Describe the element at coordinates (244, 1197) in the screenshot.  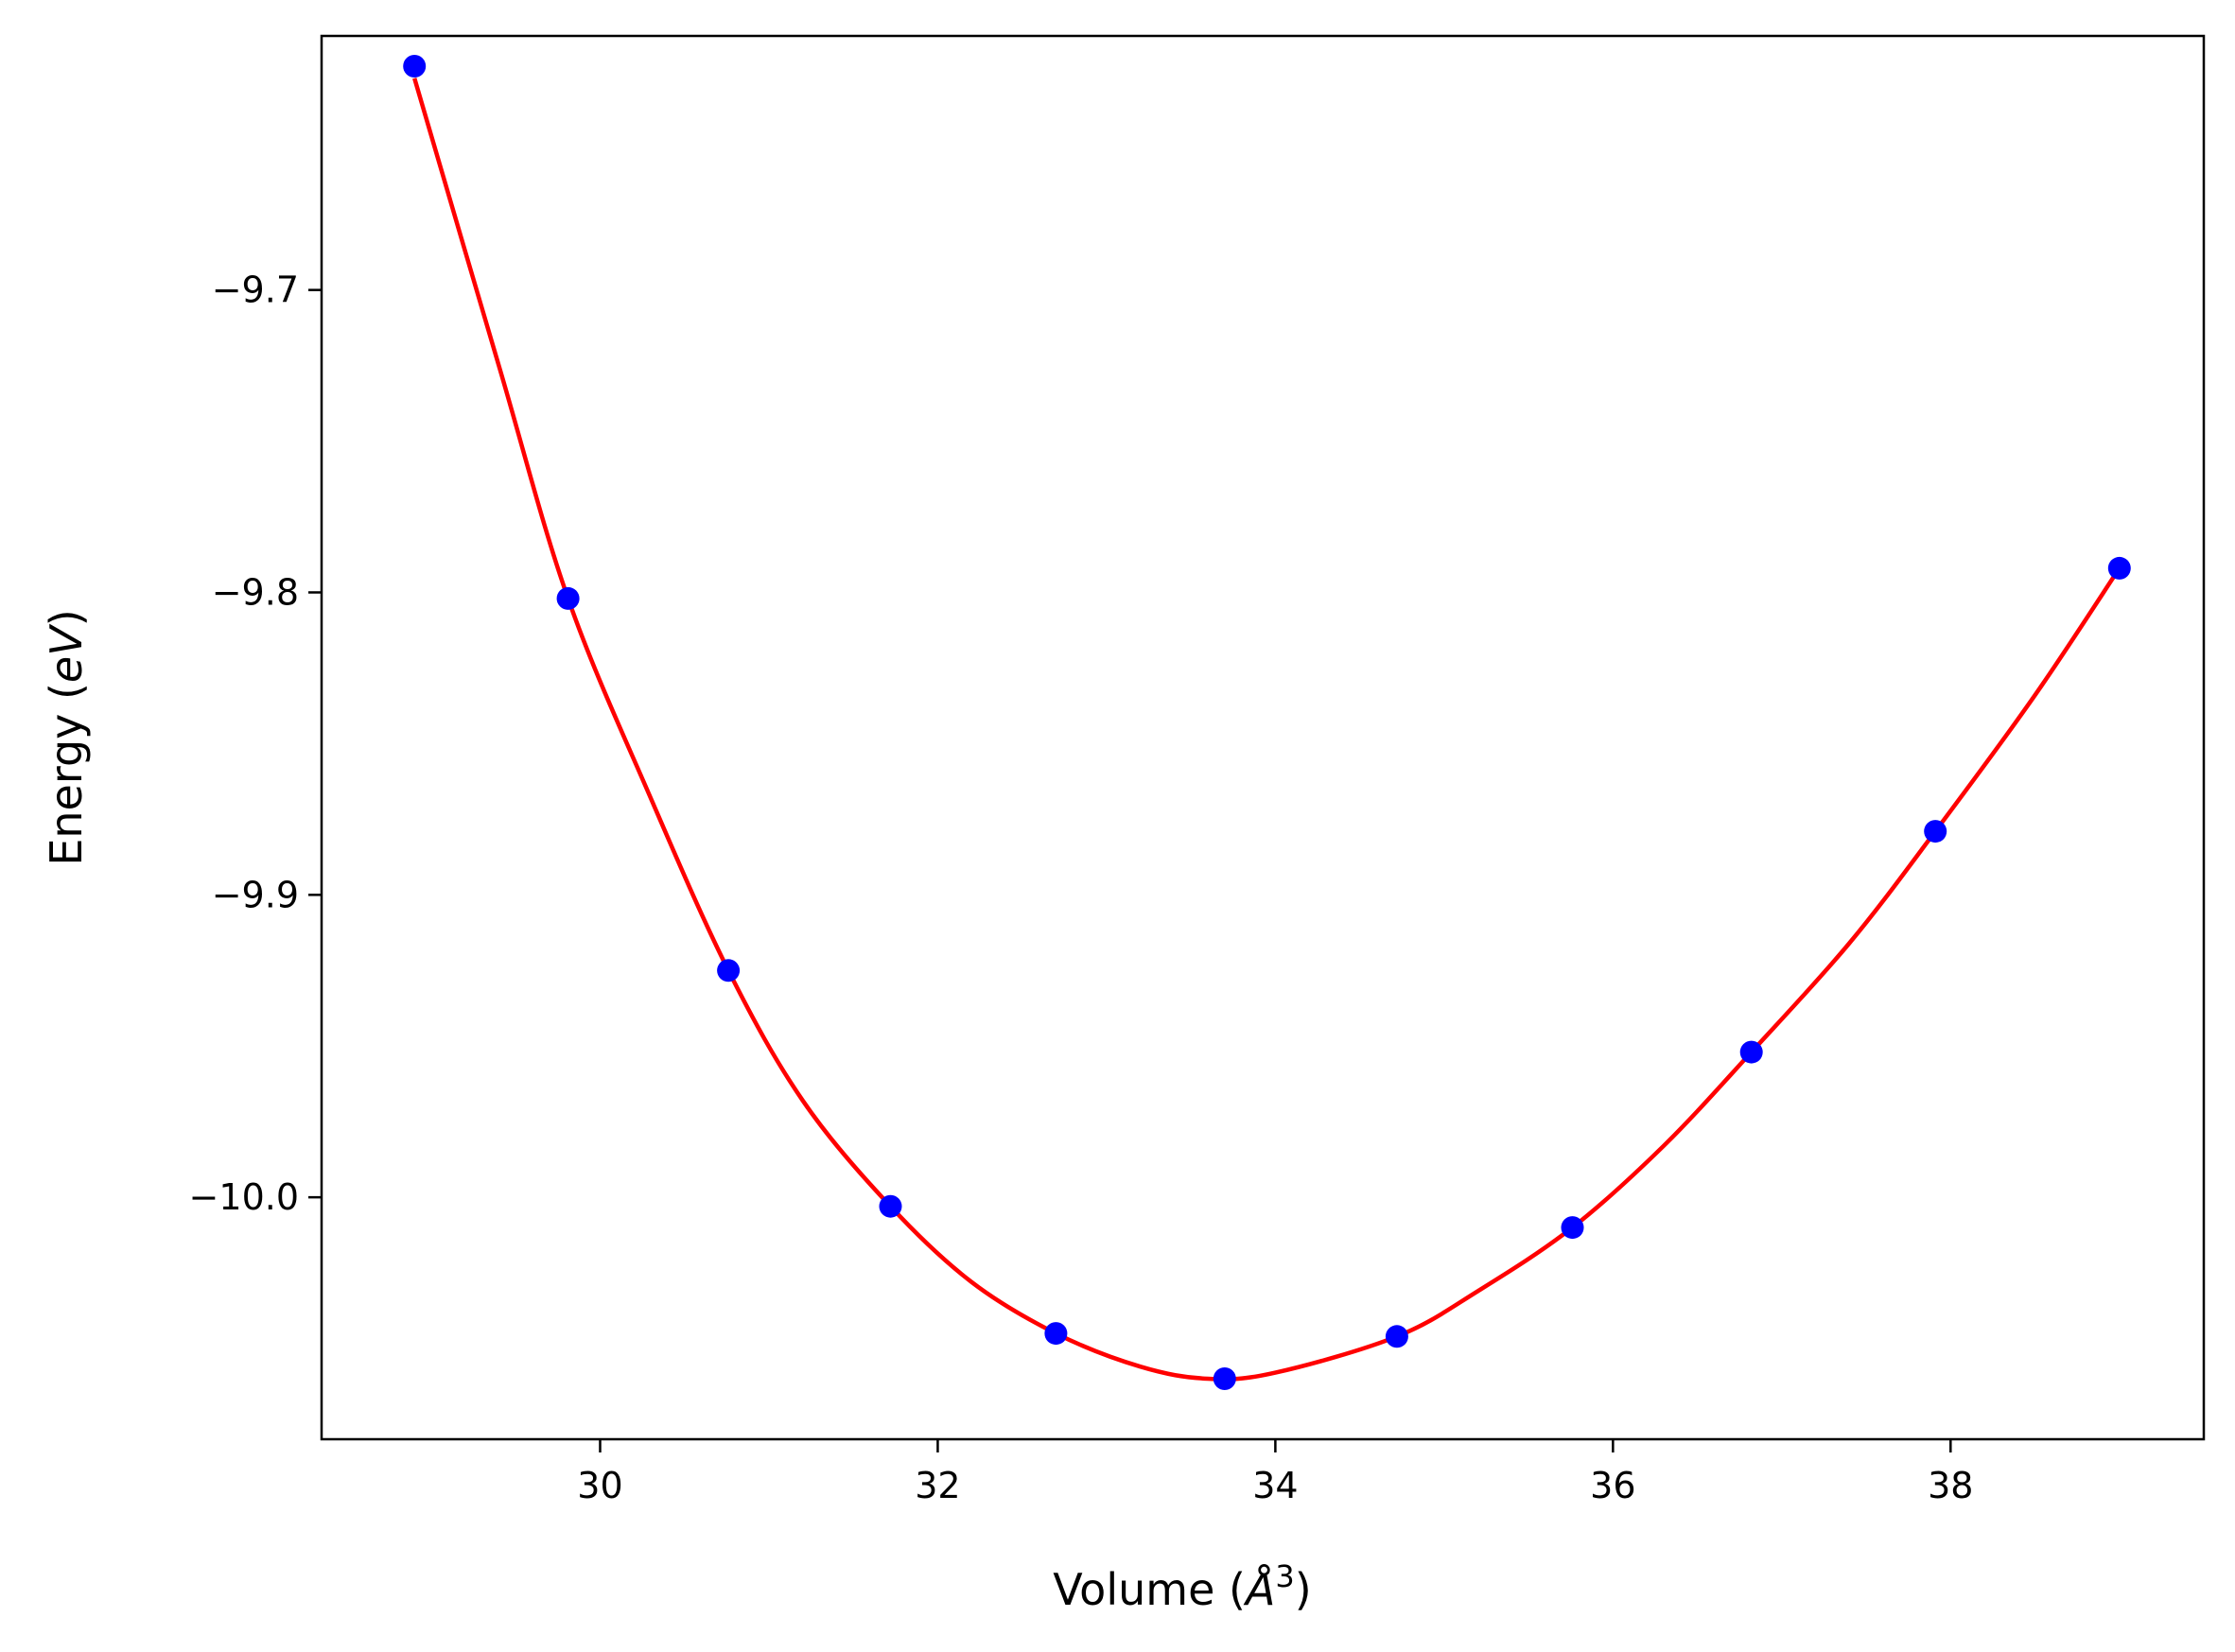
I see `y-tick-label: −10.0` at that location.